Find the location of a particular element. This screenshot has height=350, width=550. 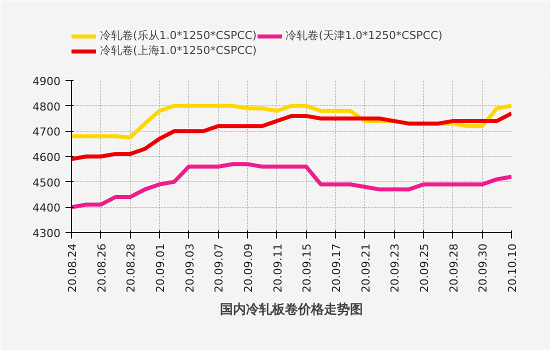

x-tick-label: 20.10.10 is located at coordinates (512, 268).